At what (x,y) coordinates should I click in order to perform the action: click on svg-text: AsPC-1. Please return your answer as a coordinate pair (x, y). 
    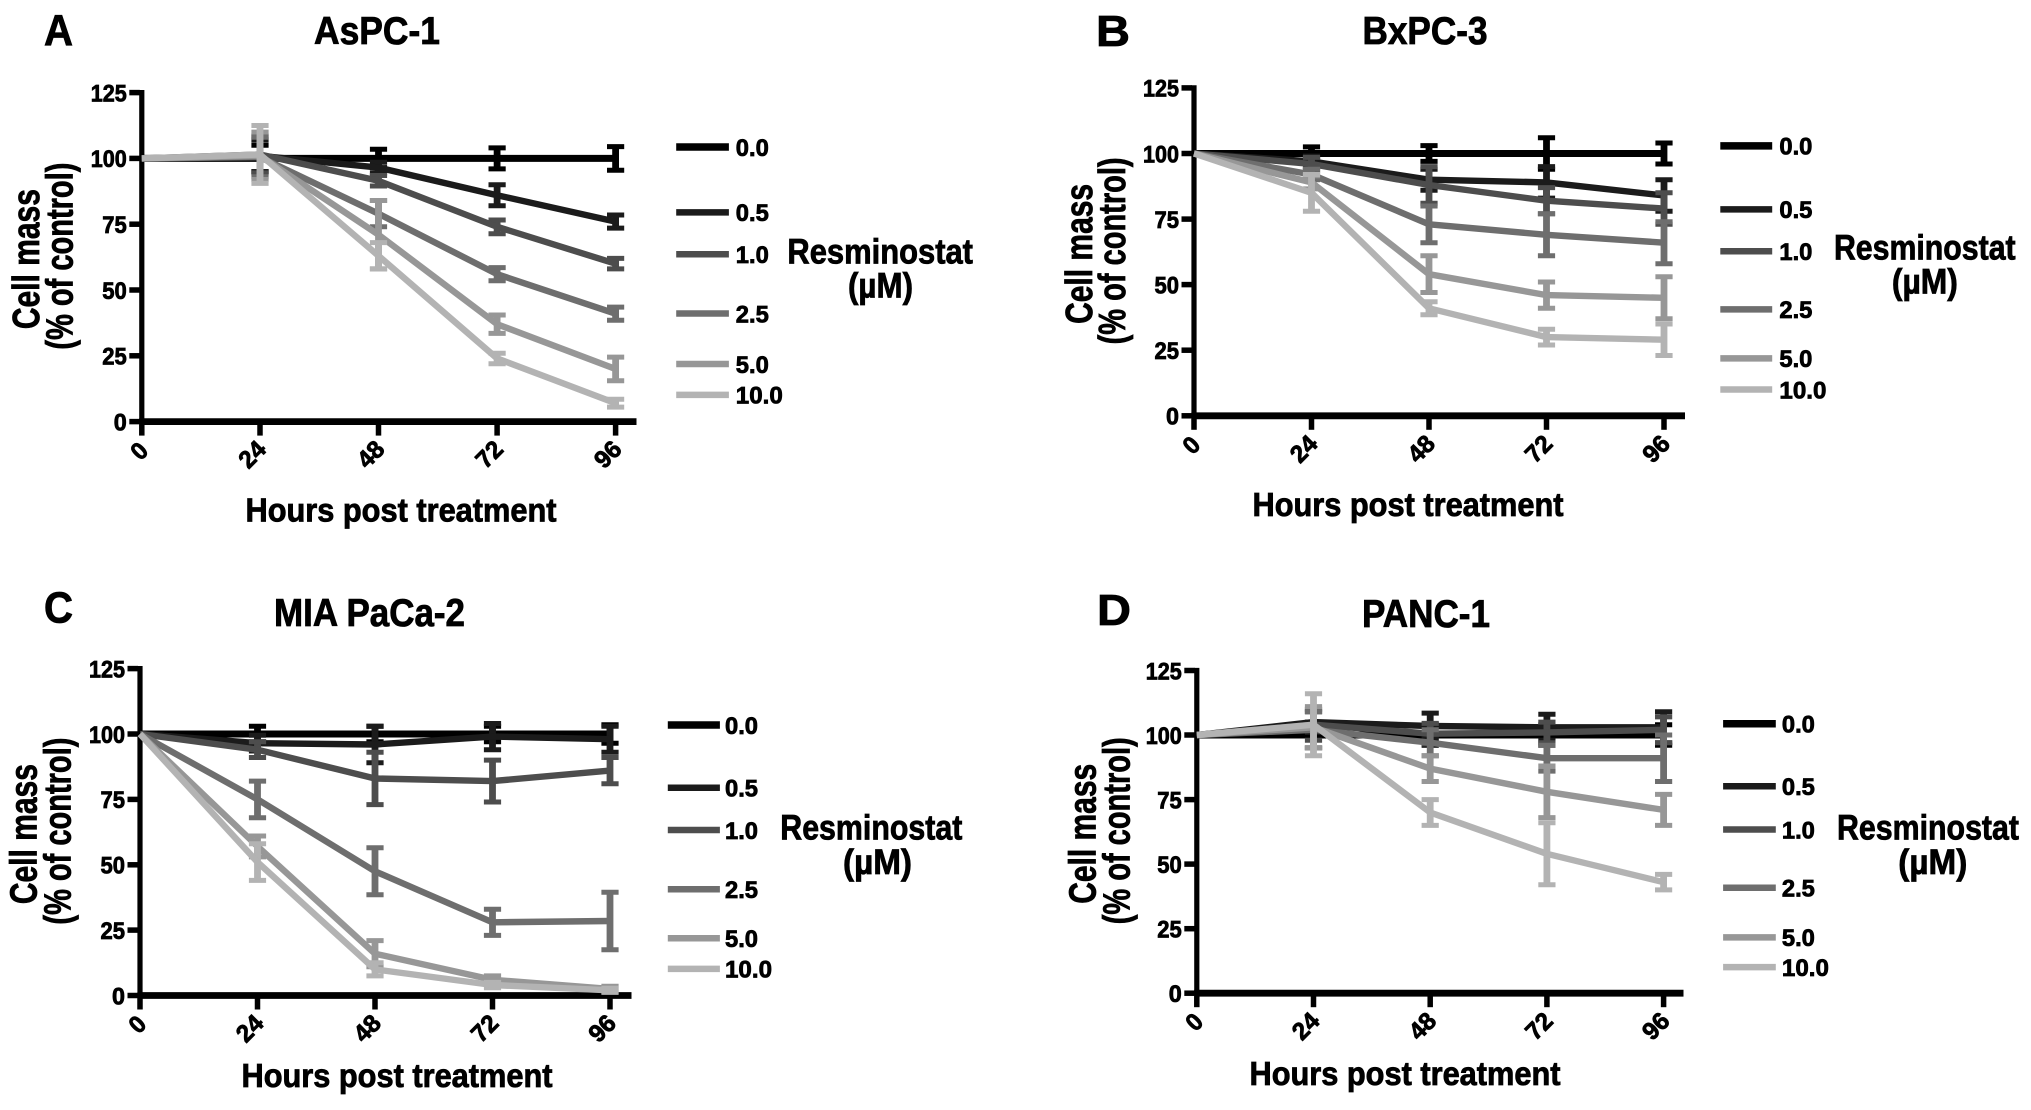
    Looking at the image, I should click on (377, 31).